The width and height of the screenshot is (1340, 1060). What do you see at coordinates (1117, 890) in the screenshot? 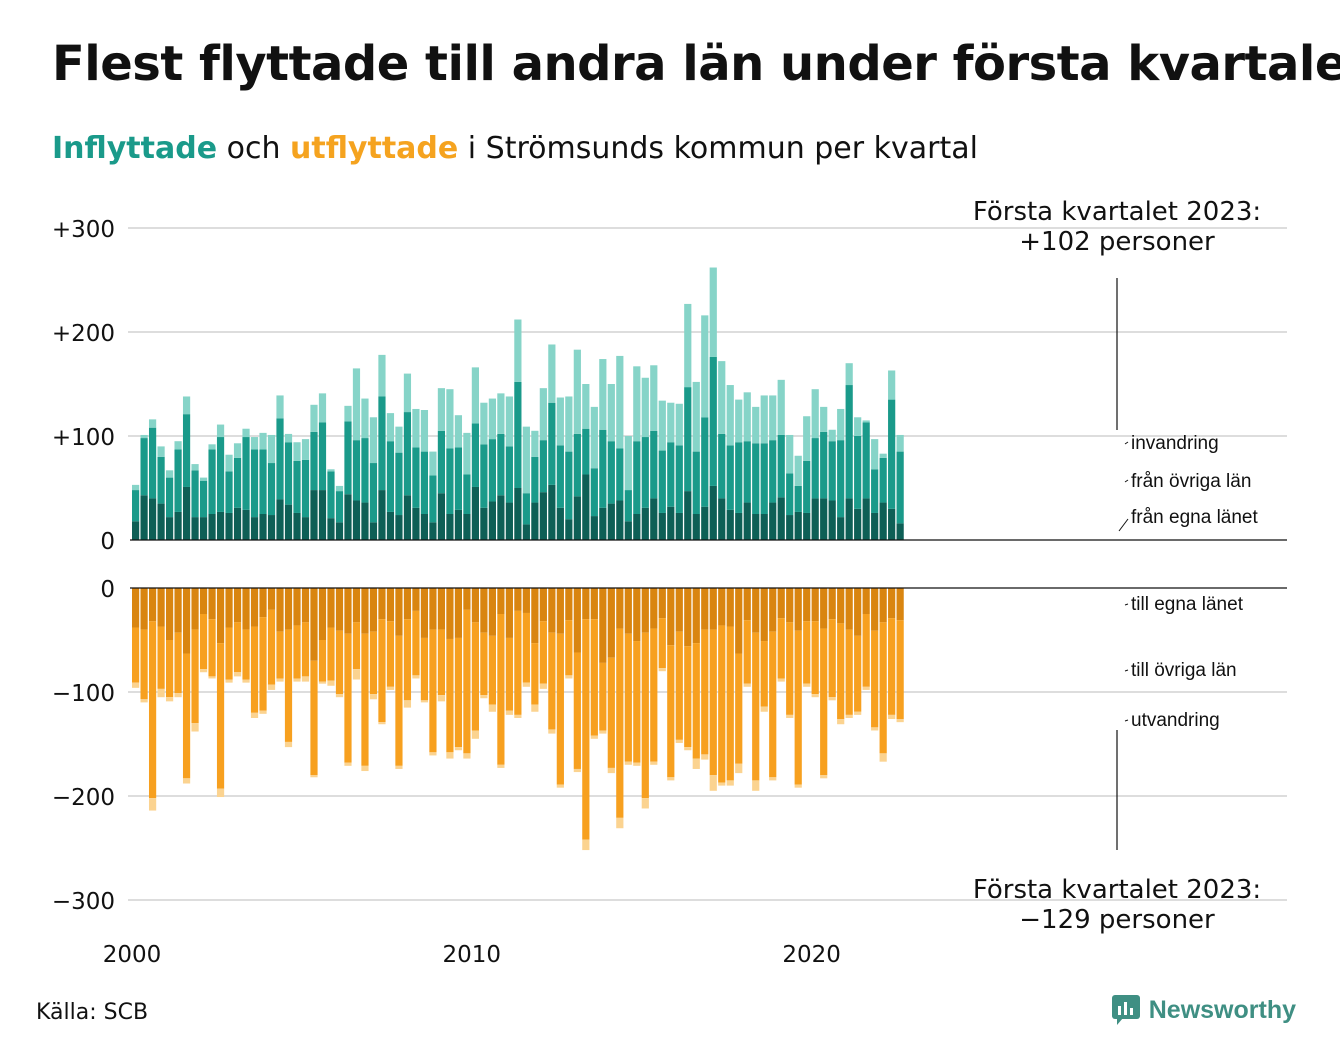
I see `annotation-bottom-line1: Första kvartalet 2023:` at bounding box center [1117, 890].